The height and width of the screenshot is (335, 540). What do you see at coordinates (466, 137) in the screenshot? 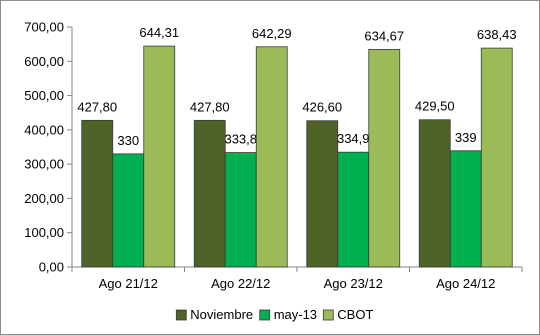
I see `data-label: 339` at bounding box center [466, 137].